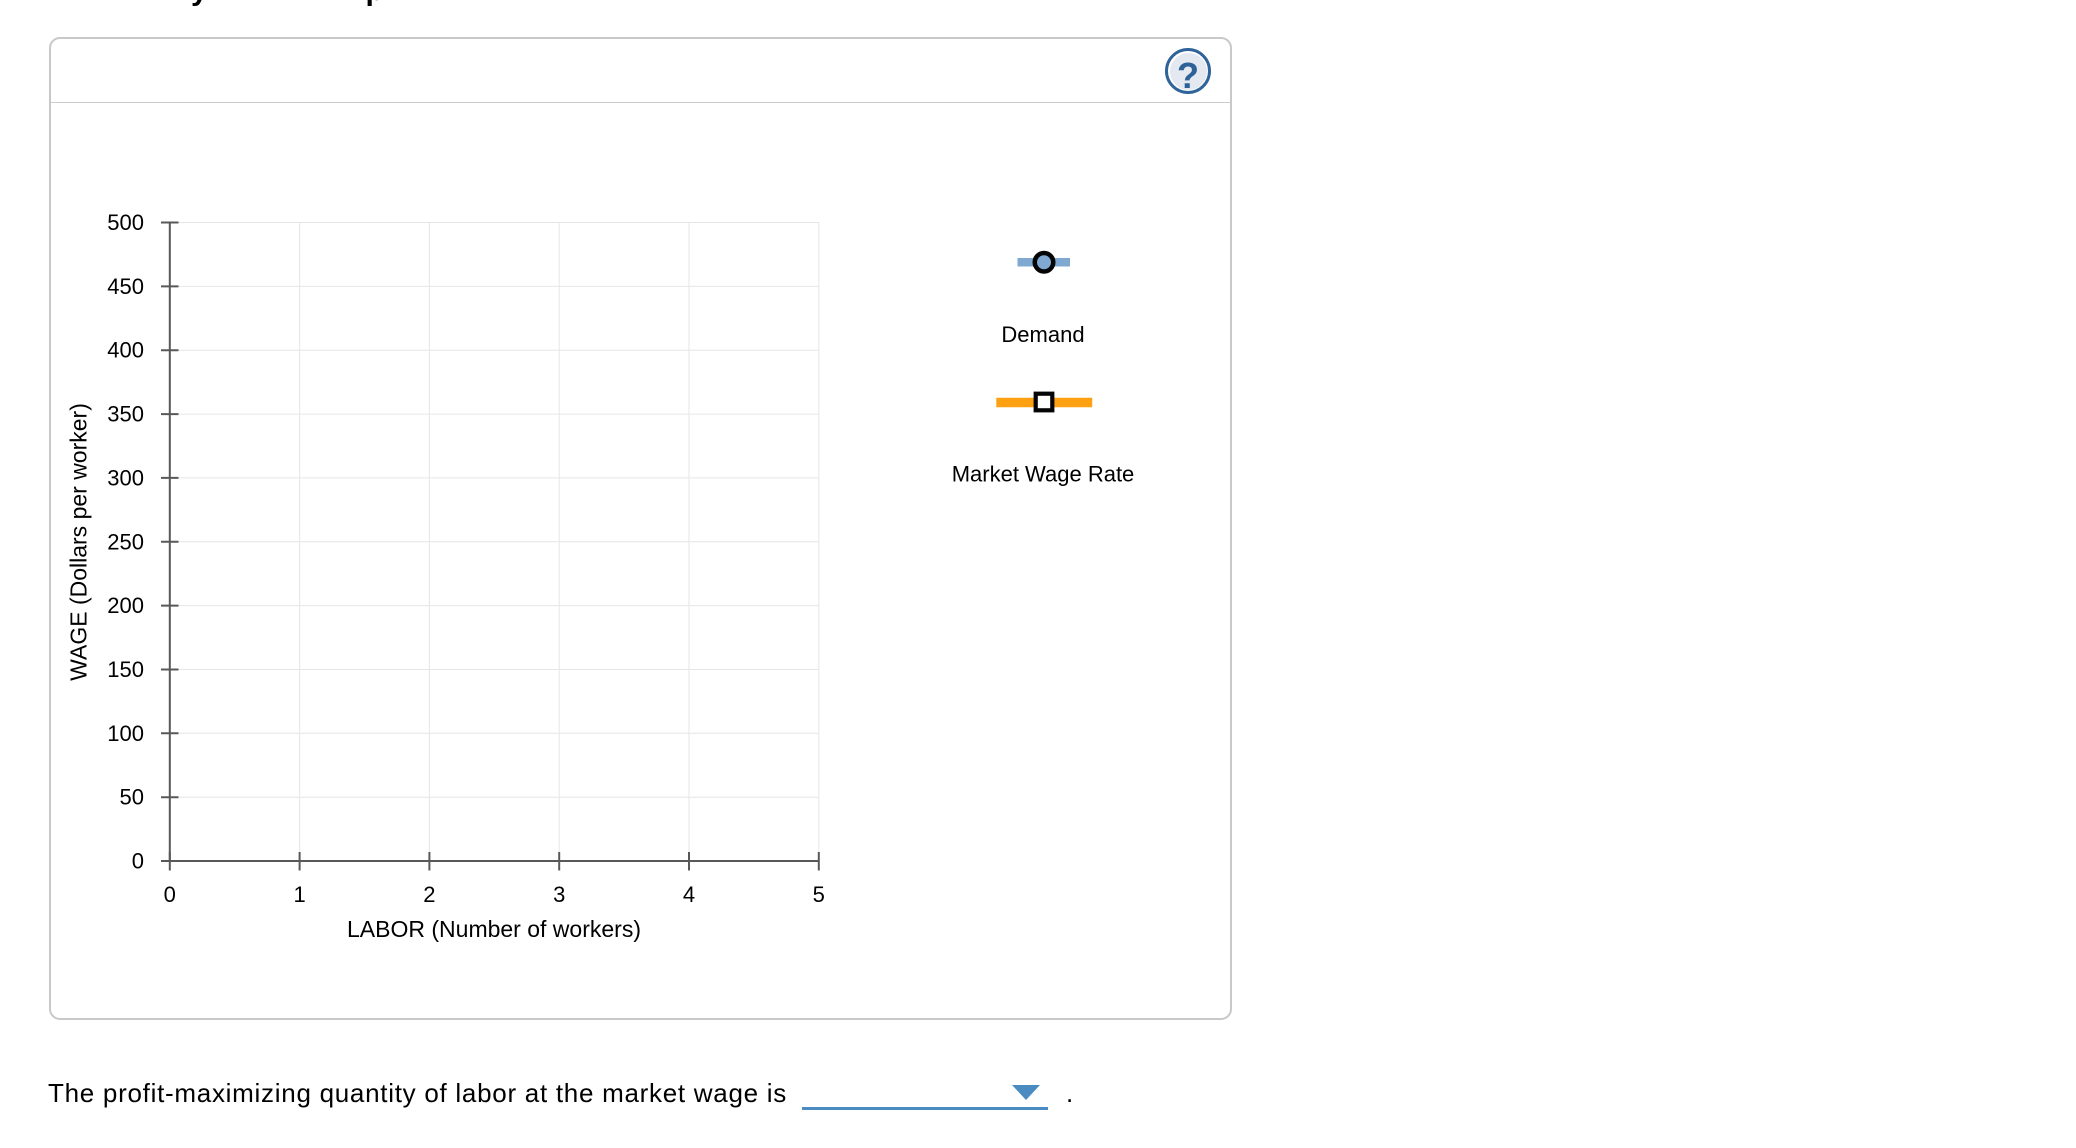 Image resolution: width=2076 pixels, height=1148 pixels. Describe the element at coordinates (125, 222) in the screenshot. I see `svg-text: 500` at that location.